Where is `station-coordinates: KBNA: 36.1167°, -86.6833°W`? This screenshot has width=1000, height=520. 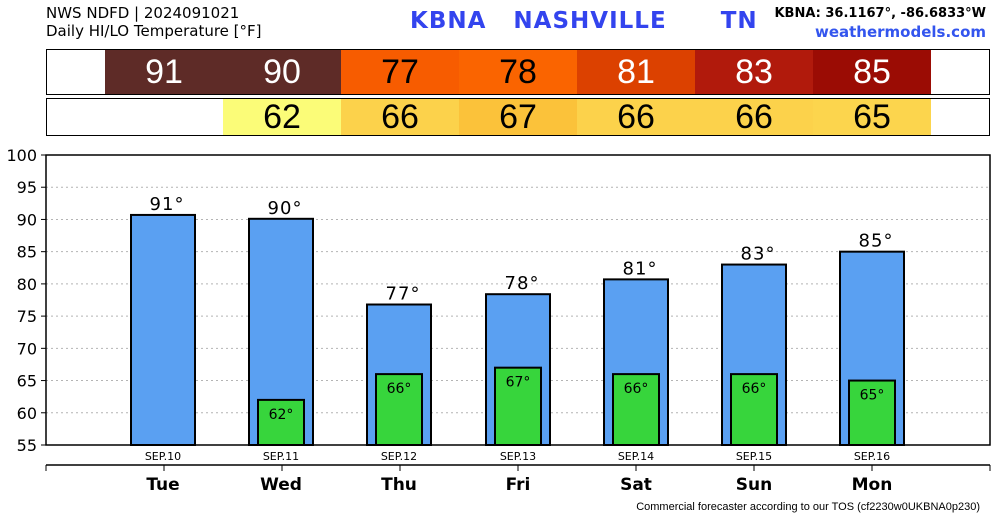 station-coordinates: KBNA: 36.1167°, -86.6833°W is located at coordinates (880, 13).